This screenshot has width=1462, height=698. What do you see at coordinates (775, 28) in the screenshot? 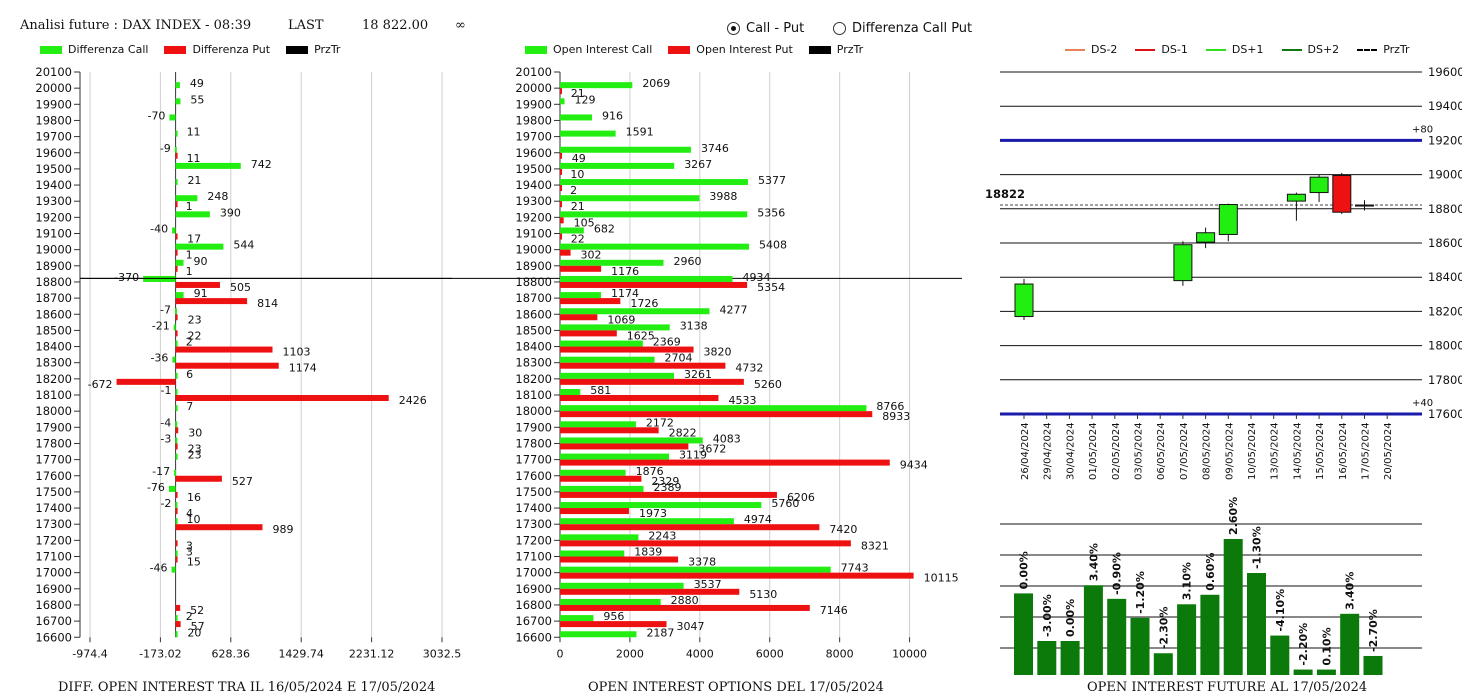
I see `radio-call-put-label: Call - Put` at bounding box center [775, 28].